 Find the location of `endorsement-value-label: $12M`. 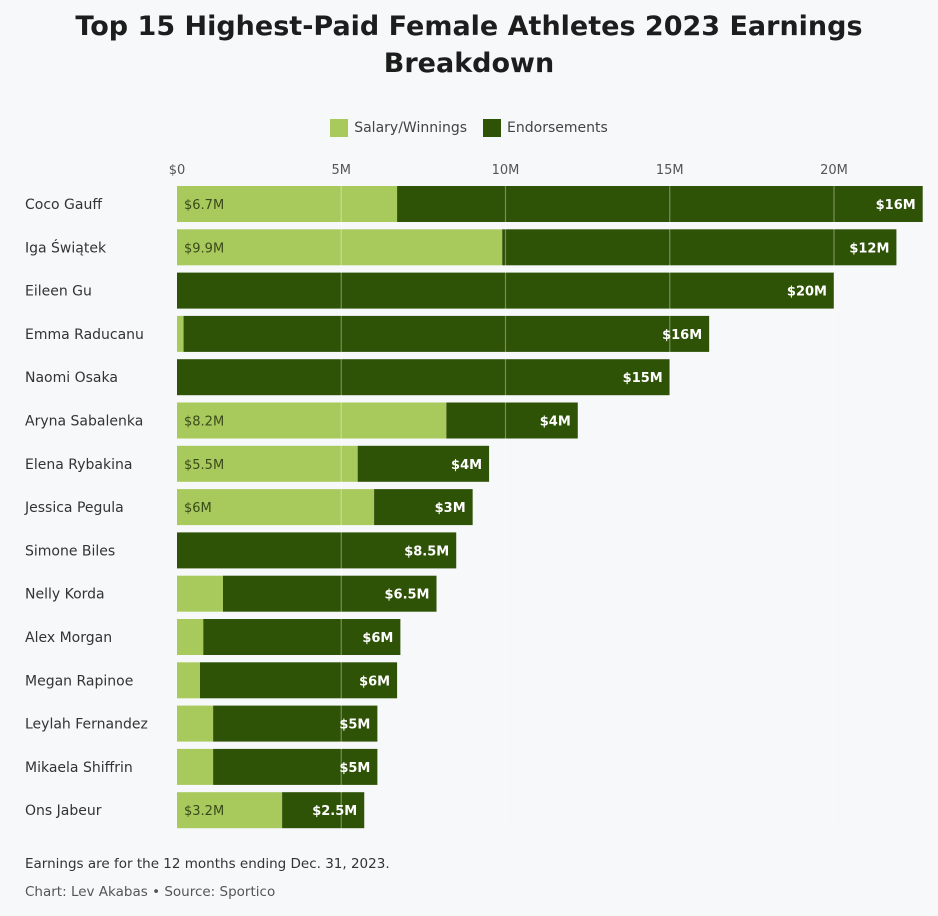

endorsement-value-label: $12M is located at coordinates (869, 248).